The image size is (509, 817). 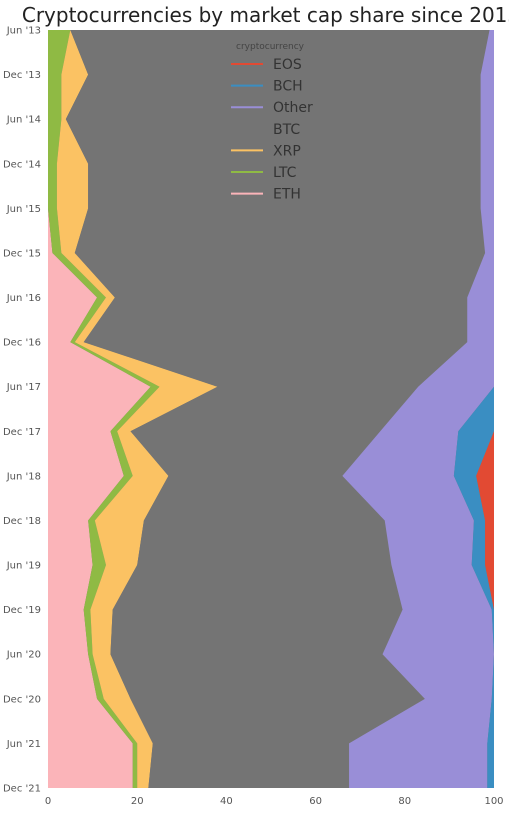 What do you see at coordinates (23, 655) in the screenshot?
I see `y-tick-label: Jun '20` at bounding box center [23, 655].